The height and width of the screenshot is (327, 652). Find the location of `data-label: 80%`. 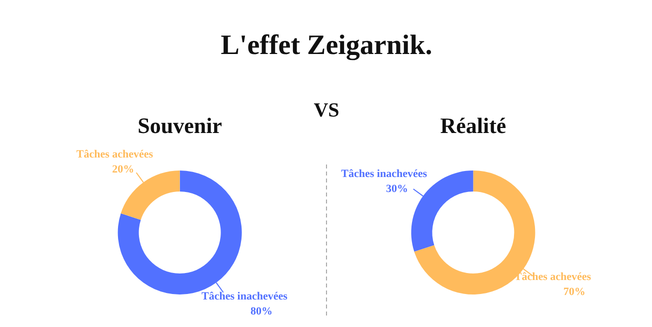

data-label: 80% is located at coordinates (261, 312).